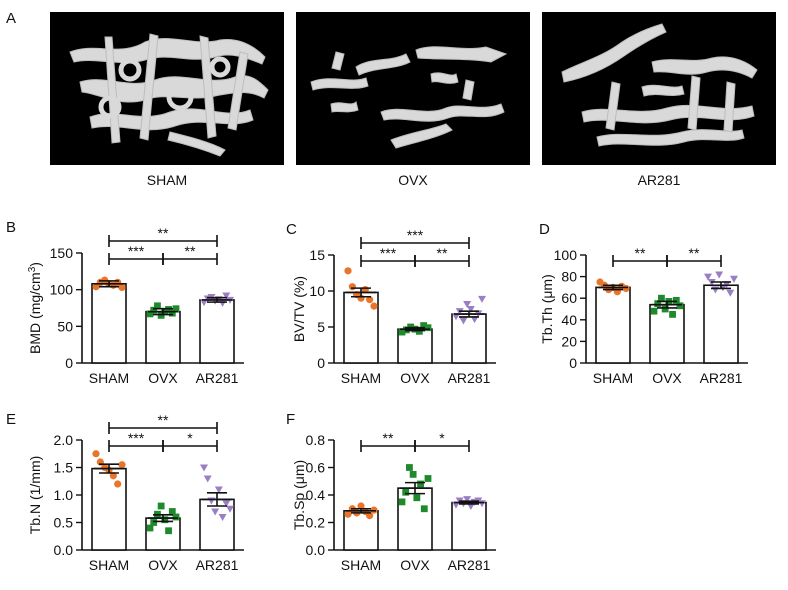 This screenshot has width=788, height=590. I want to click on panel-c-x-tick-label: AR281, so click(469, 378).